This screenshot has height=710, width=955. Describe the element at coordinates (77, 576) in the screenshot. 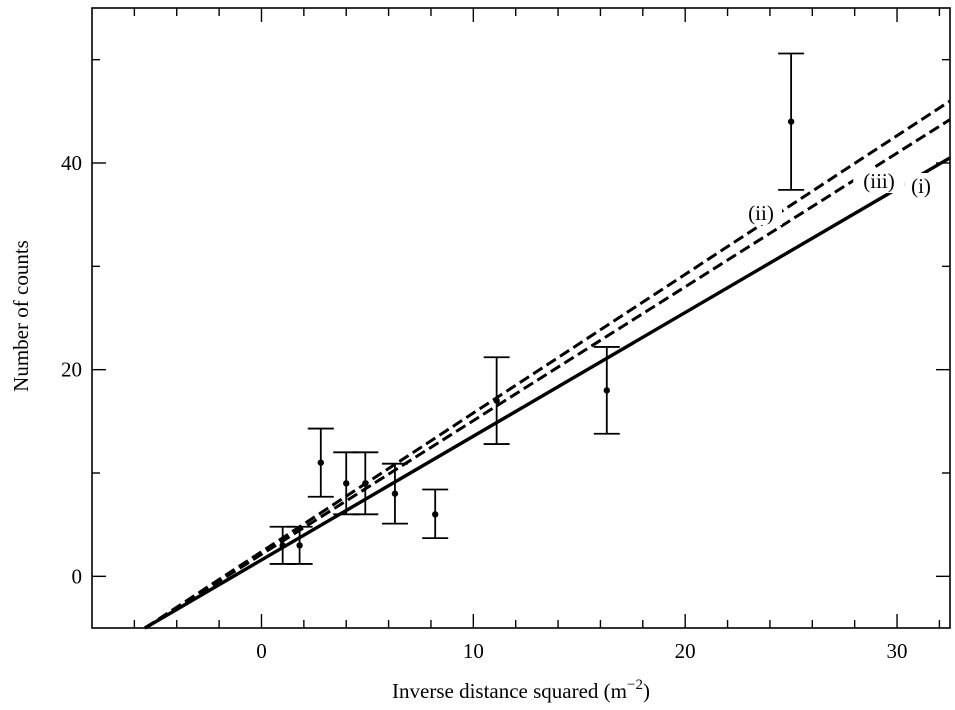

I see `y-tick-label: 0` at that location.